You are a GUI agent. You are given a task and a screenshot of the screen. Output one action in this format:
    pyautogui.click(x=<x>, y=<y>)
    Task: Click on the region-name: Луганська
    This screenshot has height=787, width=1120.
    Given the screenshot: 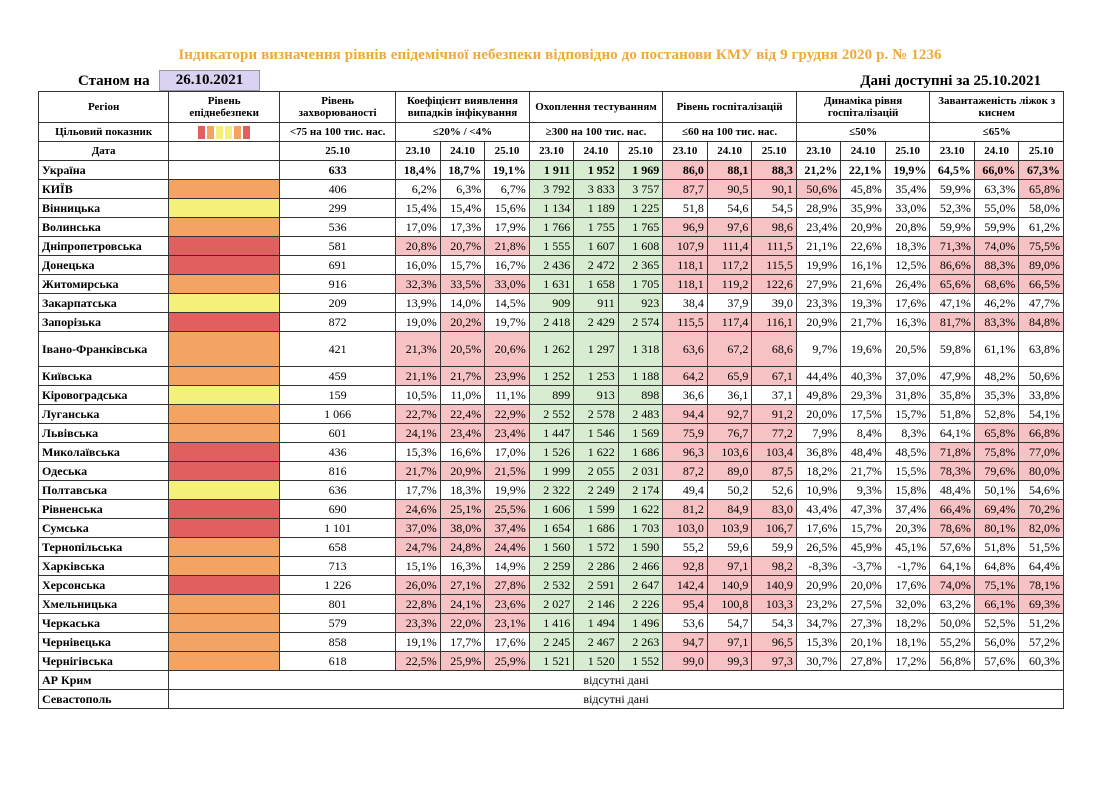 What is the action you would take?
    pyautogui.click(x=103, y=414)
    